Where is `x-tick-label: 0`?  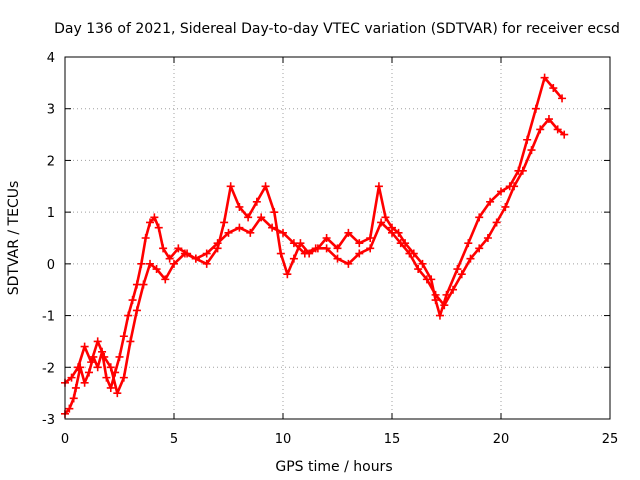 x-tick-label: 0 is located at coordinates (65, 439).